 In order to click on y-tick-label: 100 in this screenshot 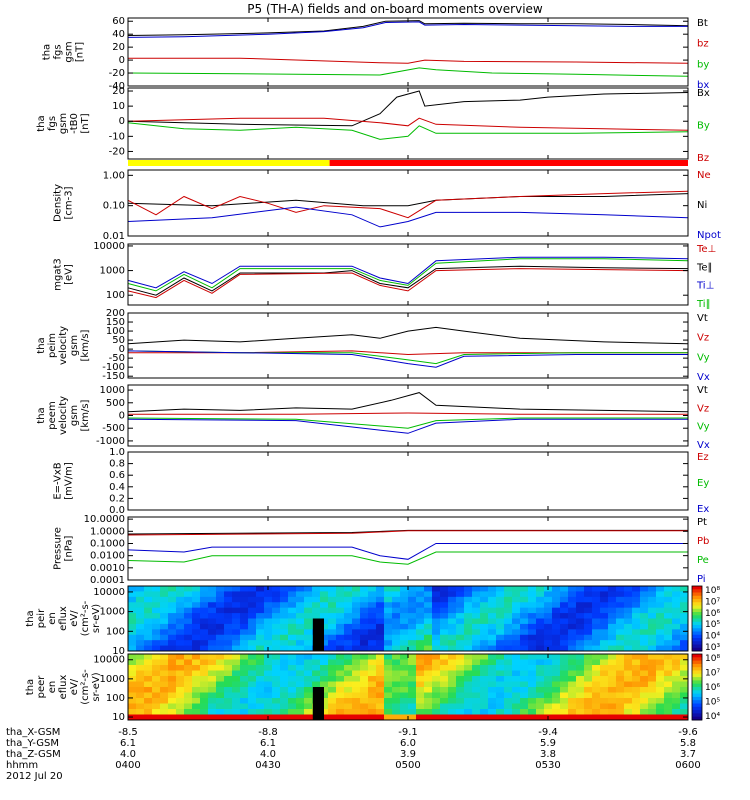, I will do `click(115, 295)`.